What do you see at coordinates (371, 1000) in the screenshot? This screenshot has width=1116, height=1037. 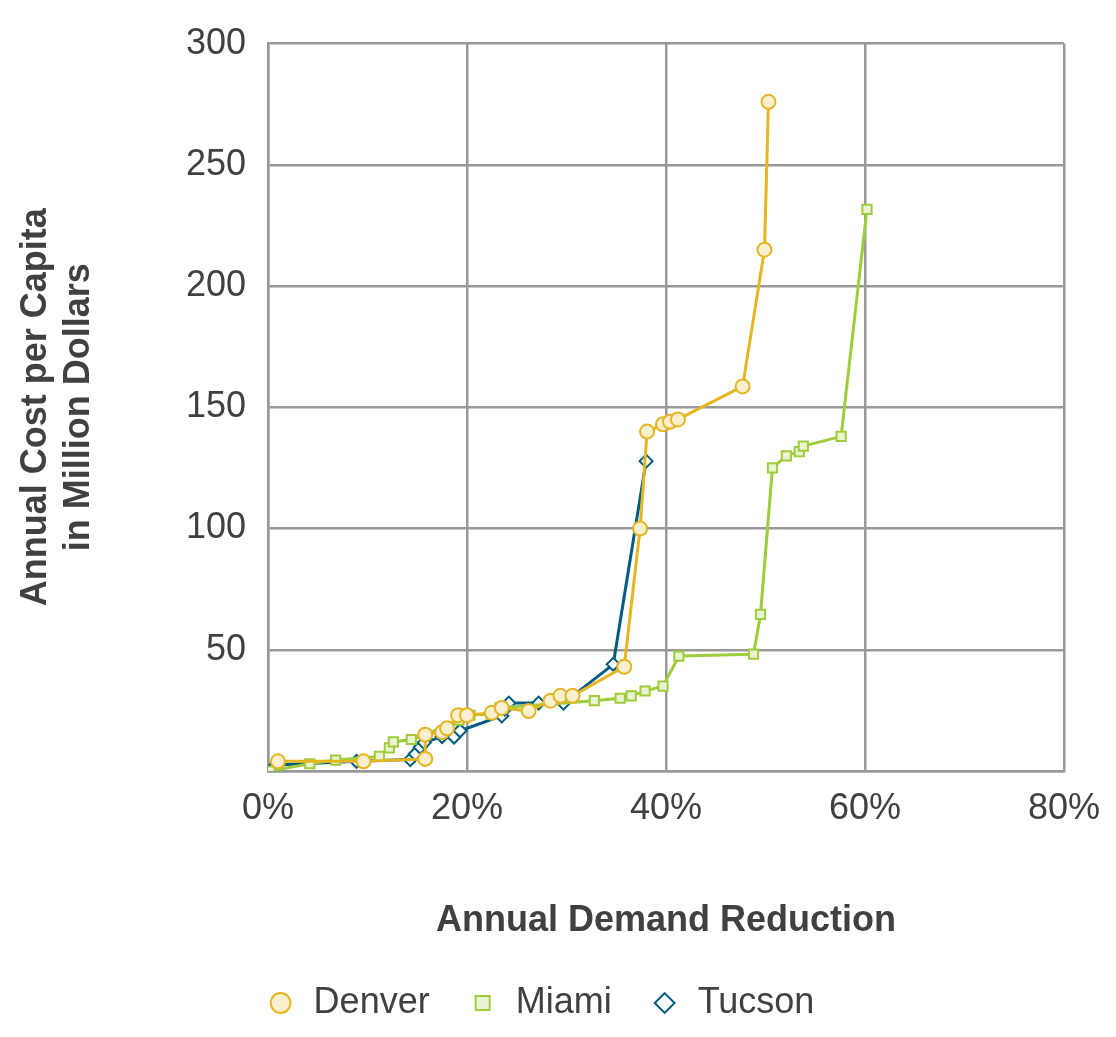 I see `legend-label: Denver` at bounding box center [371, 1000].